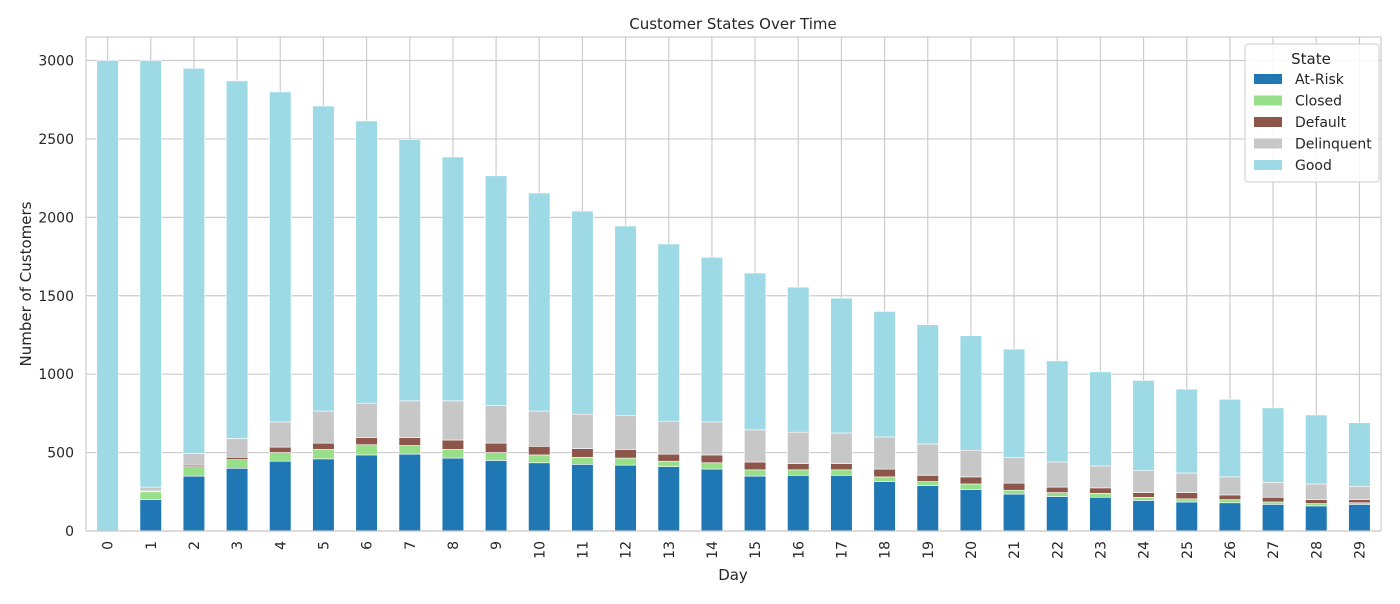 The image size is (1400, 604). What do you see at coordinates (281, 545) in the screenshot?
I see `x-tick-label: 4` at bounding box center [281, 545].